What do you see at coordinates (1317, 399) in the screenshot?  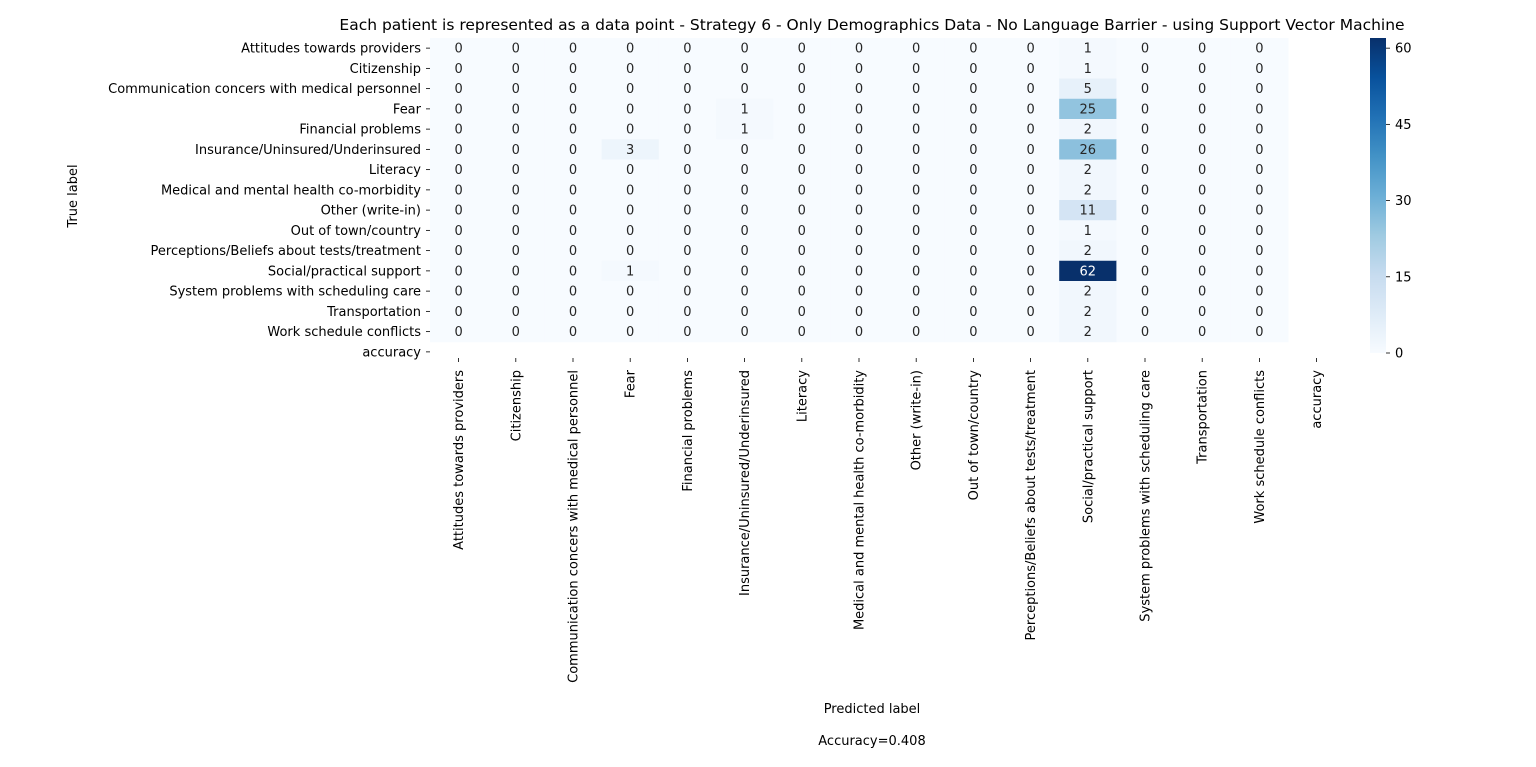 I see `col-tick-label: accuracy` at bounding box center [1317, 399].